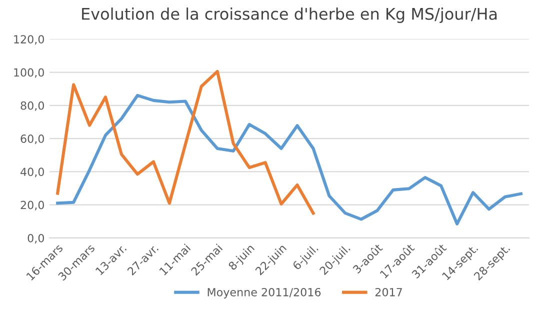 Image resolution: width=551 pixels, height=326 pixels. I want to click on y-tick-label: 40,0, so click(32, 173).